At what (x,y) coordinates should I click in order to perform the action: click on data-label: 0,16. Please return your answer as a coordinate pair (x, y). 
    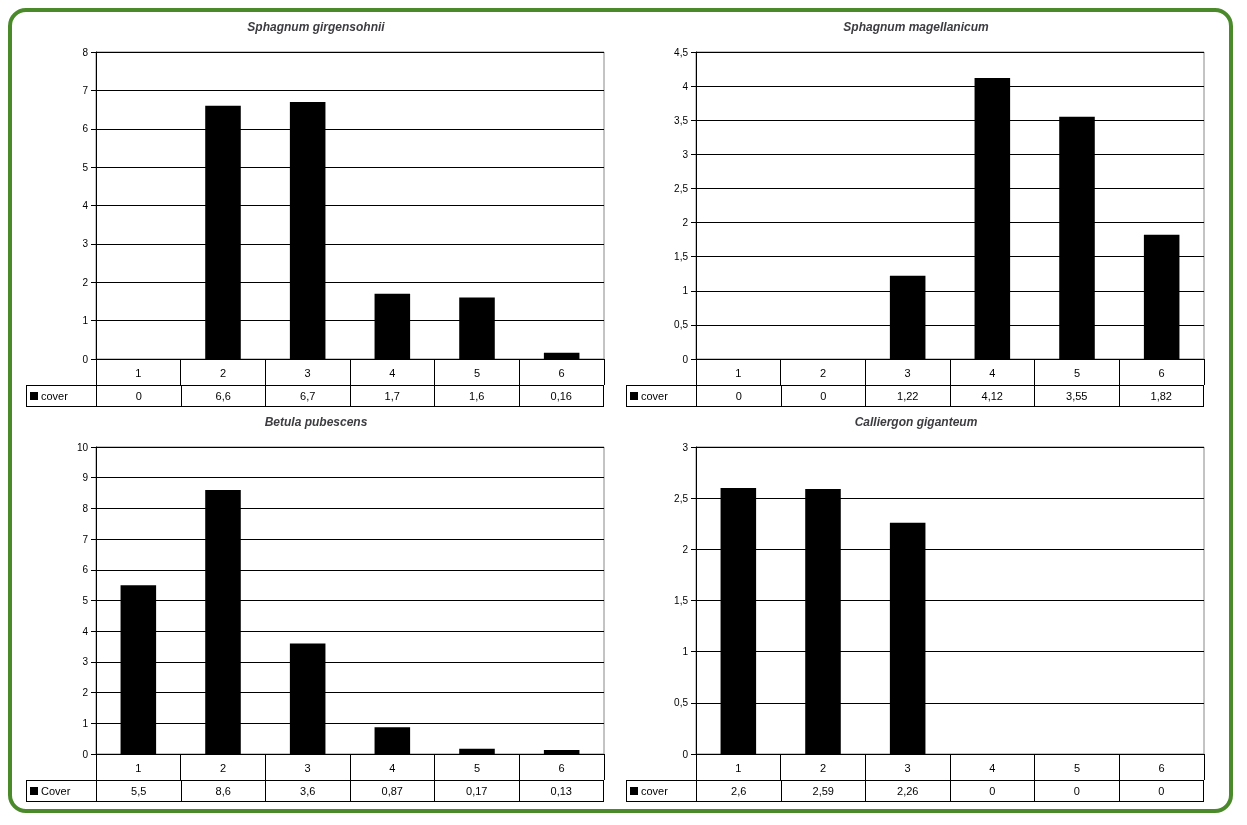
    Looking at the image, I should click on (560, 396).